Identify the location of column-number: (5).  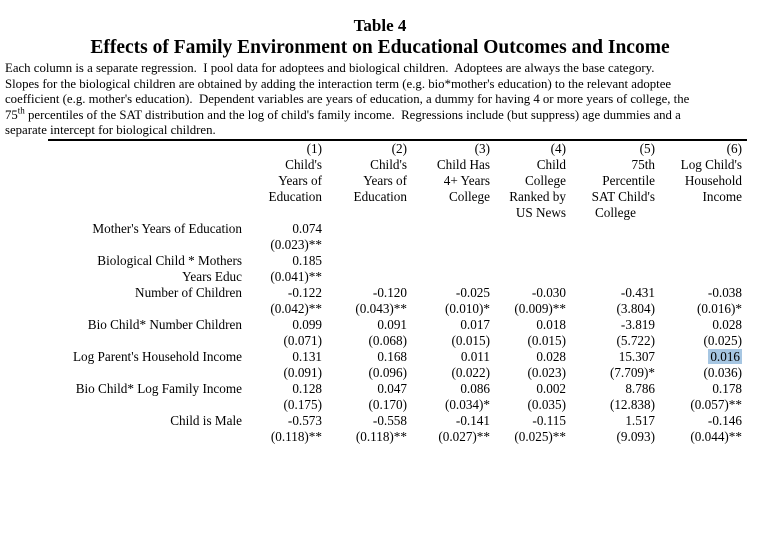
(647, 148).